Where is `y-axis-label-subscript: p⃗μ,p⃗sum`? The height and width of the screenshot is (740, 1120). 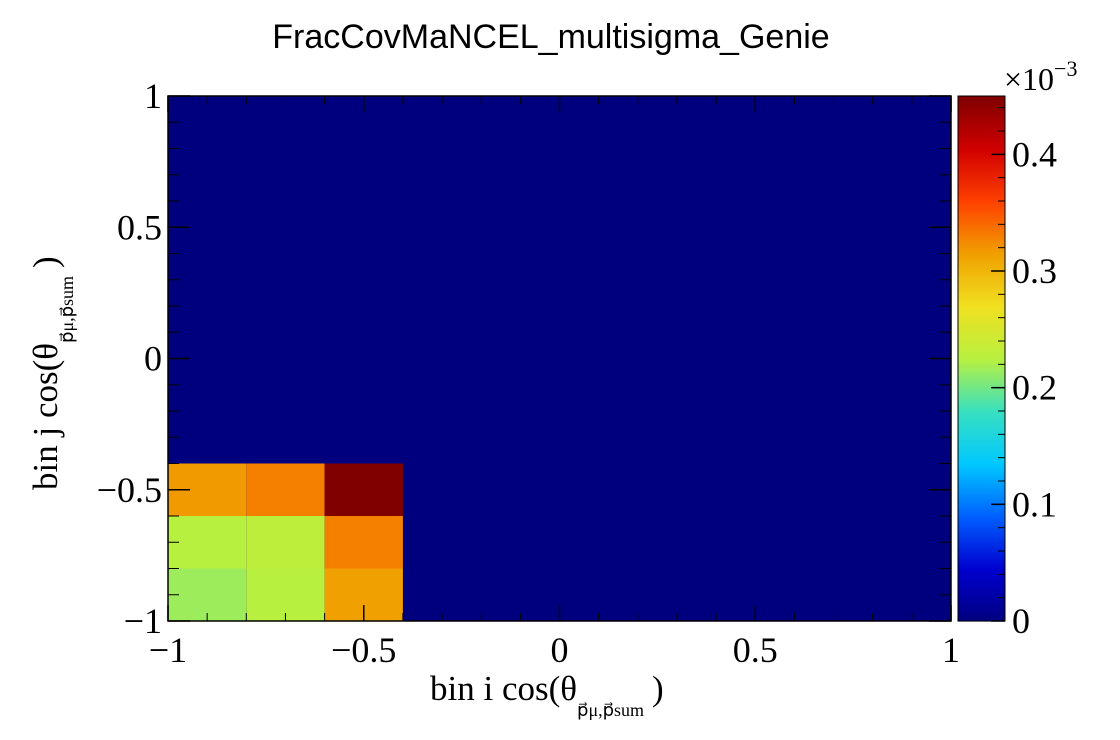
y-axis-label-subscript: p⃗μ,p⃗sum is located at coordinates (67, 309).